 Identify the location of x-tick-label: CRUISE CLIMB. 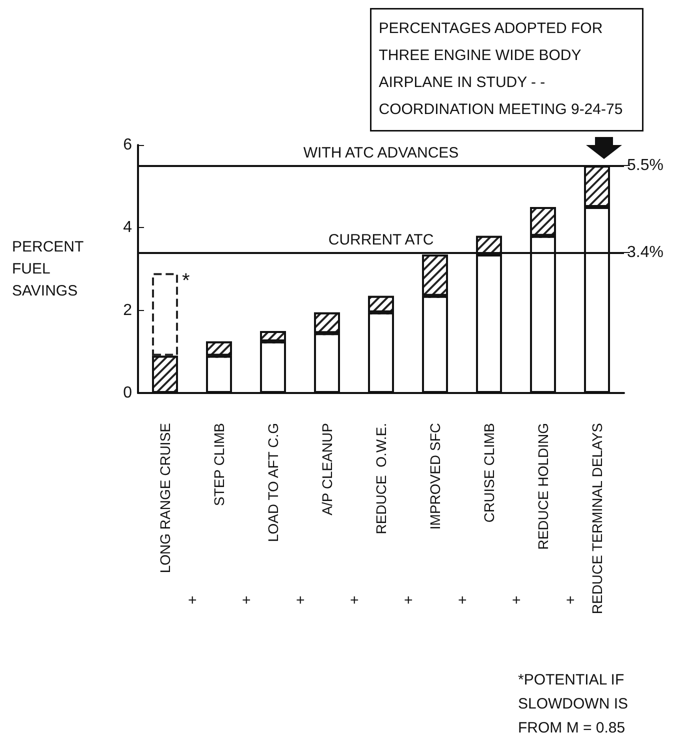
(489, 473).